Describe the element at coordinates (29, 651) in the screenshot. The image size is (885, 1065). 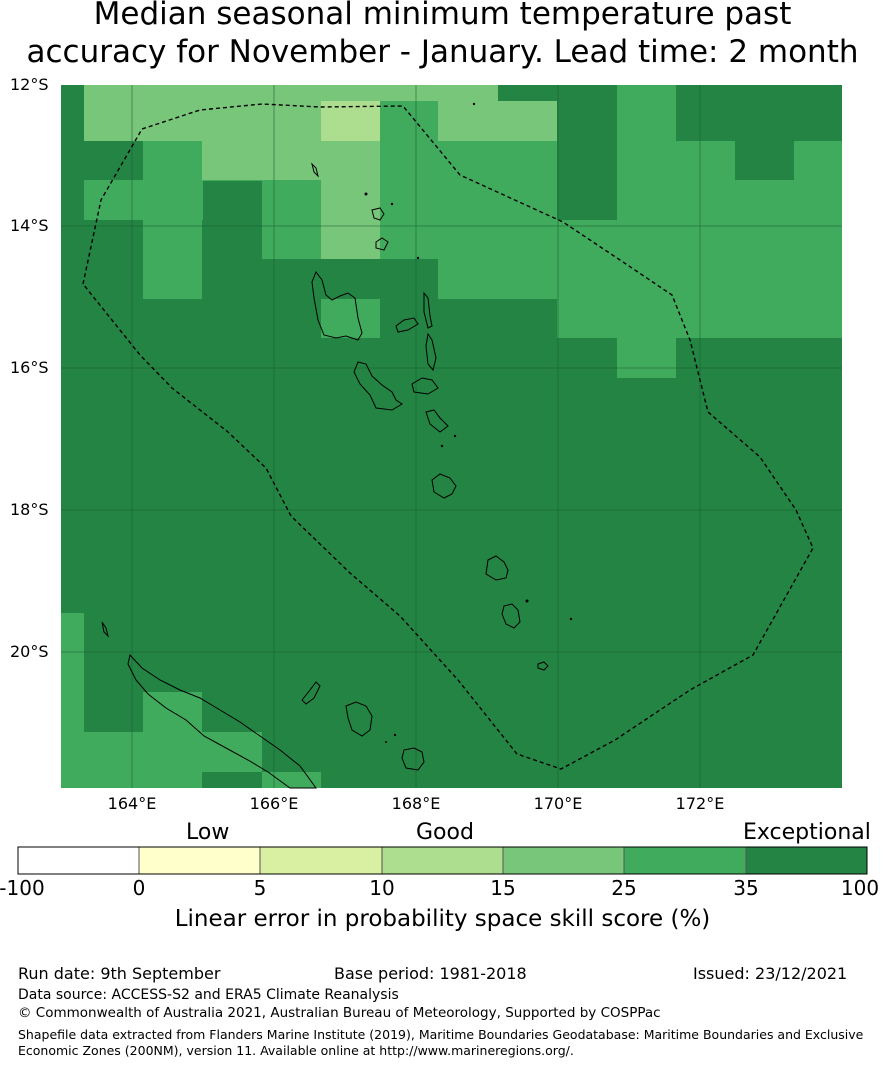
I see `lat-label-20s: 20°S` at that location.